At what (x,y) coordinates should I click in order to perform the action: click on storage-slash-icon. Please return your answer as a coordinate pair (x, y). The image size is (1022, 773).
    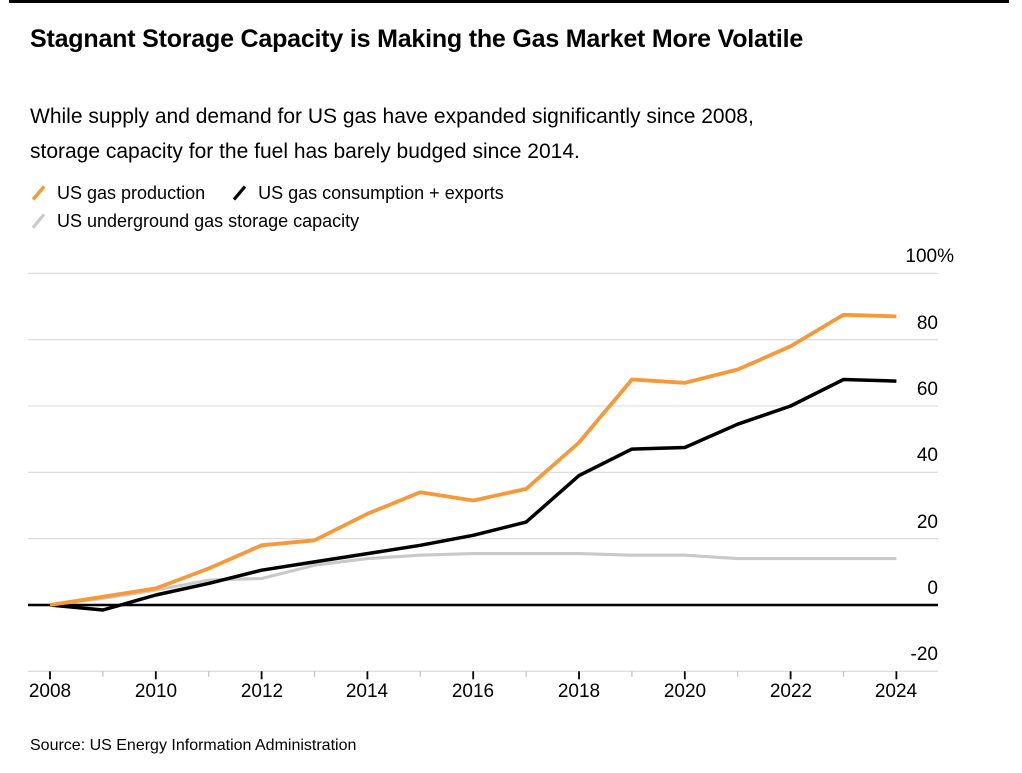
    Looking at the image, I should click on (38, 221).